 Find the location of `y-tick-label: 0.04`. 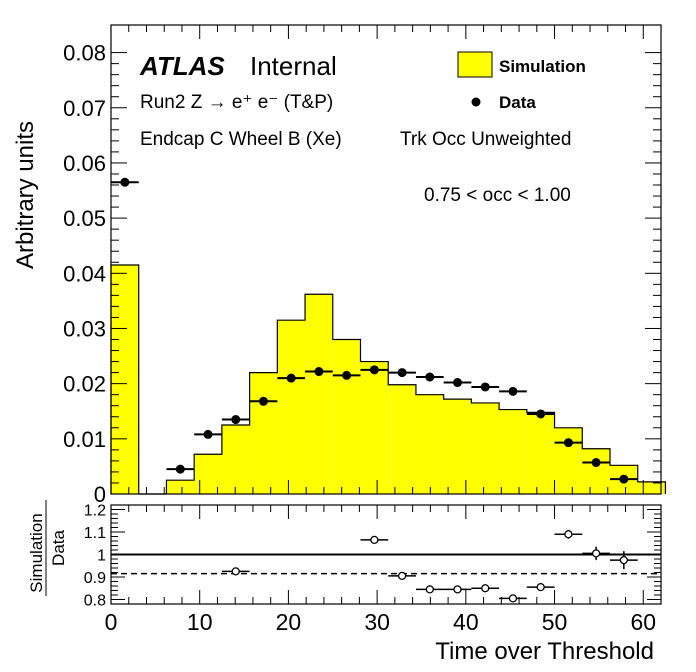

y-tick-label: 0.04 is located at coordinates (84, 273).